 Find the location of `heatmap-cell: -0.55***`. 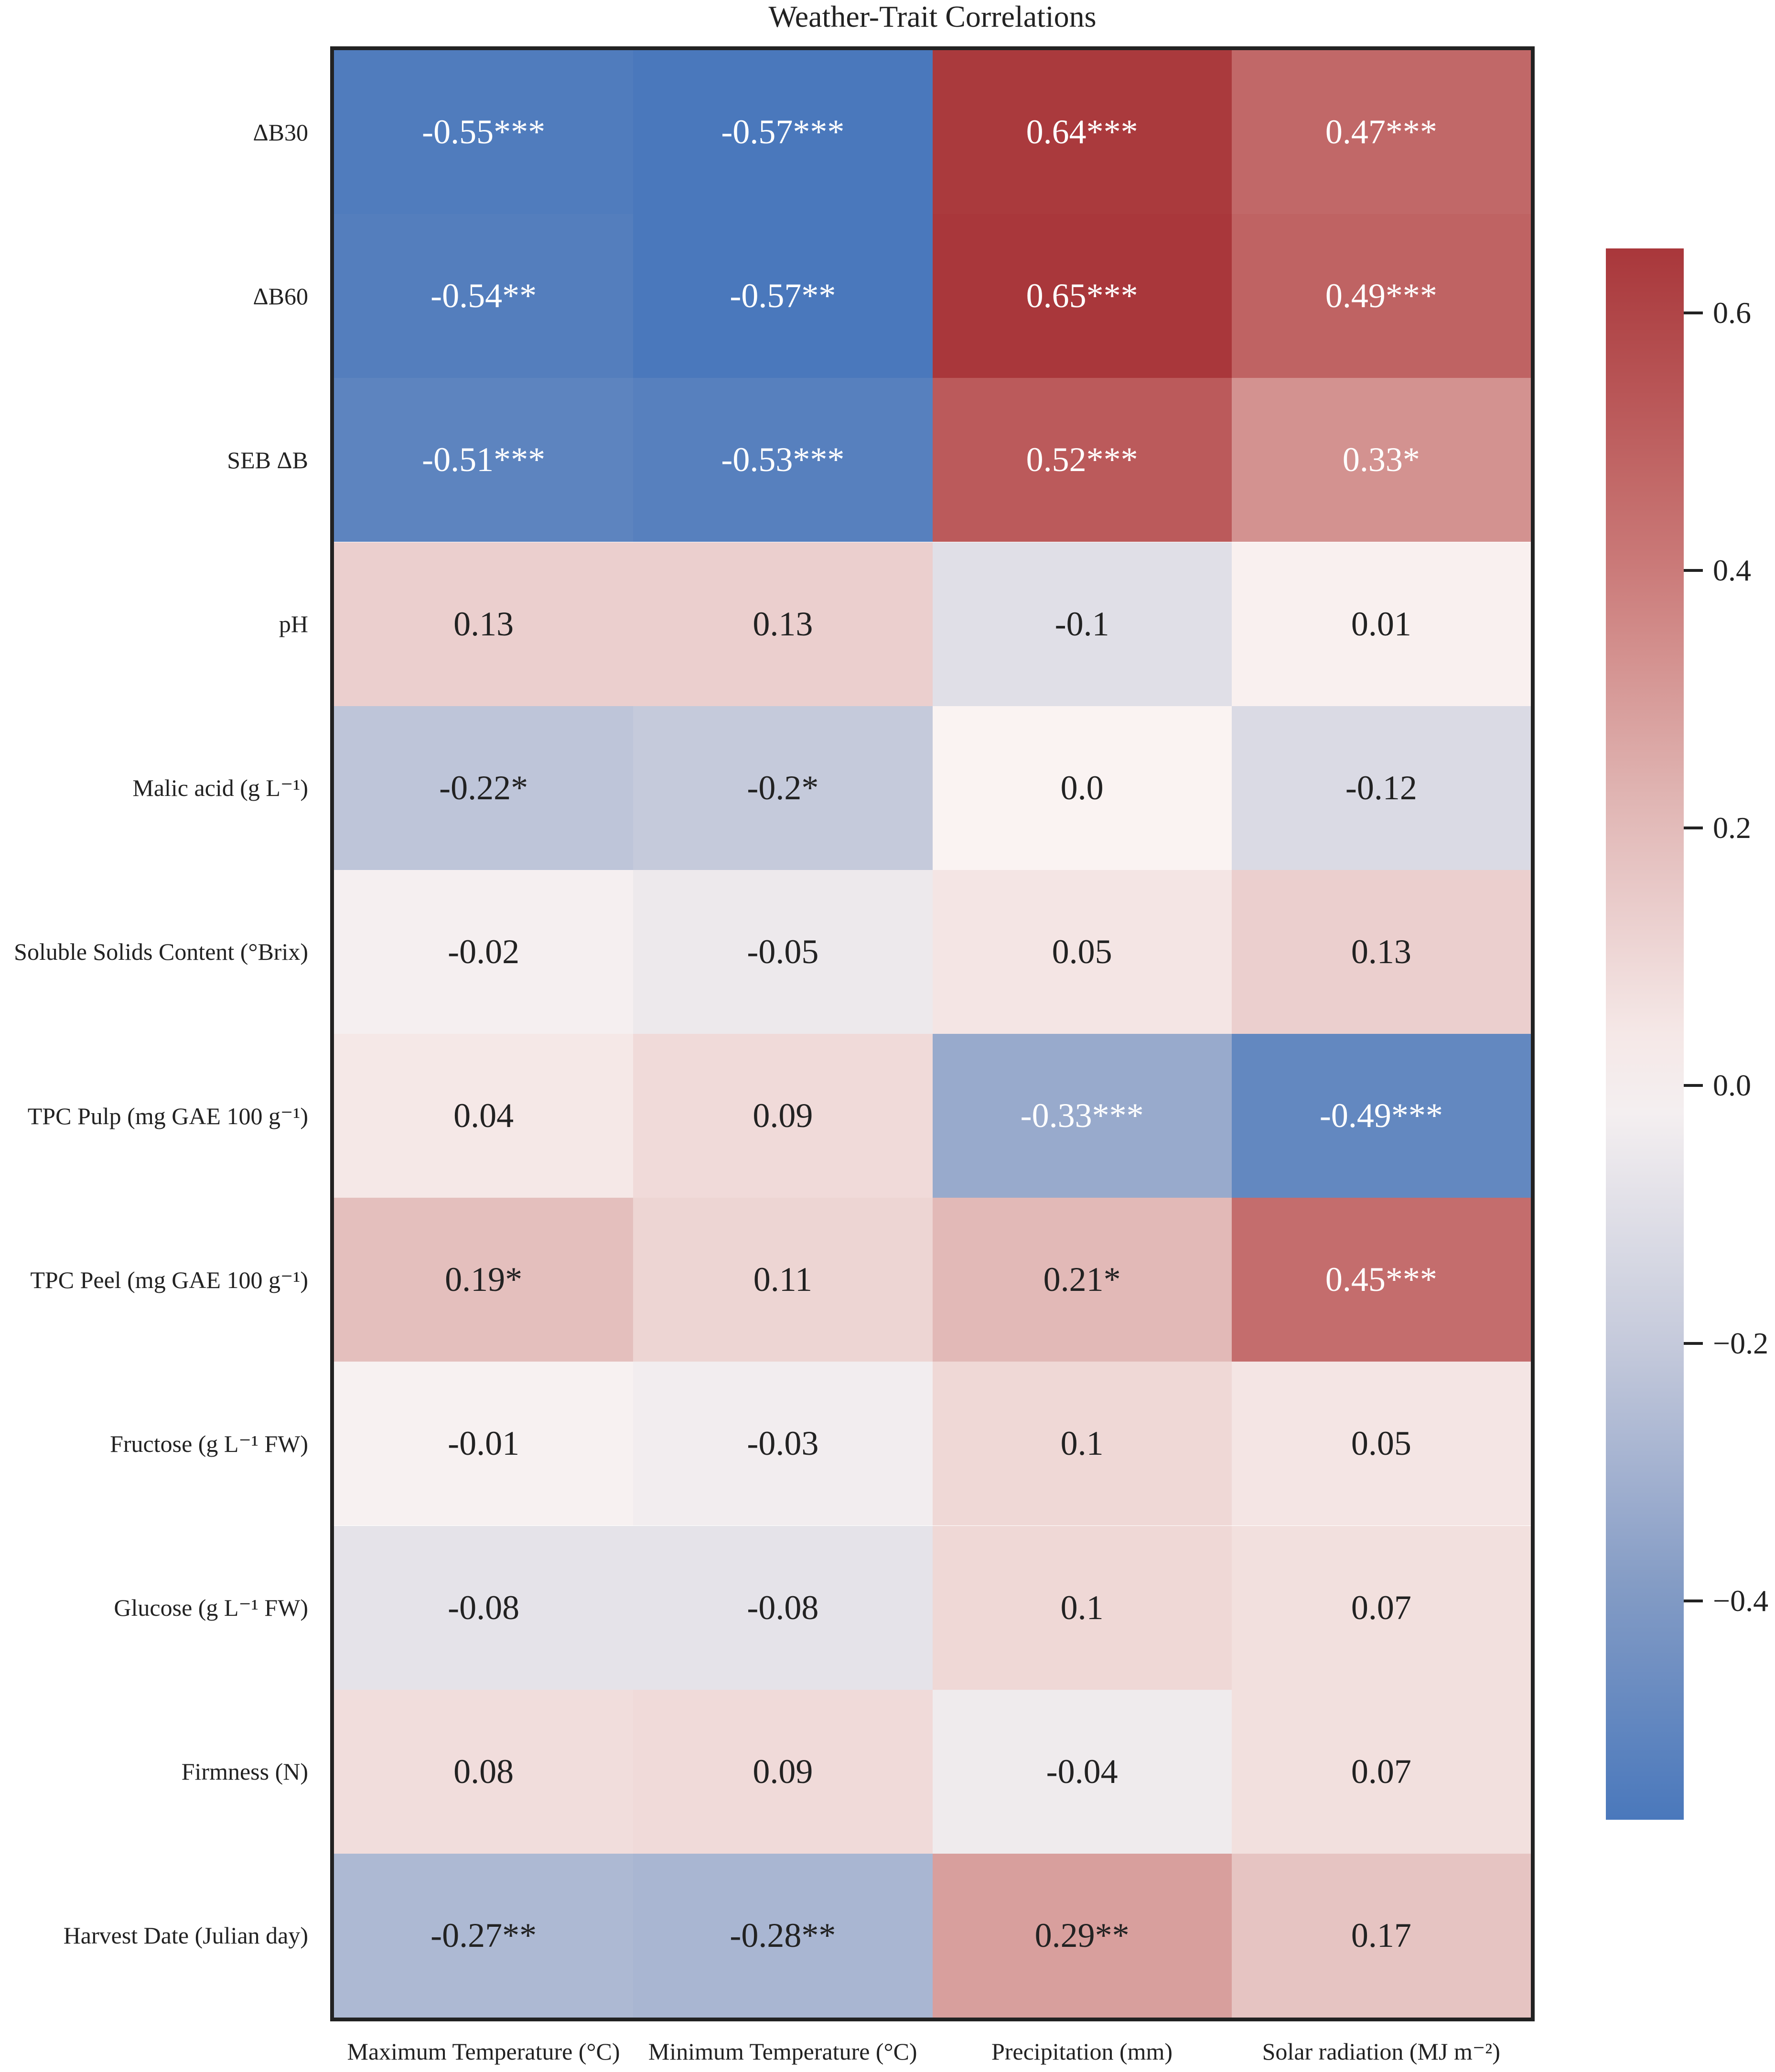

heatmap-cell: -0.55*** is located at coordinates (484, 132).